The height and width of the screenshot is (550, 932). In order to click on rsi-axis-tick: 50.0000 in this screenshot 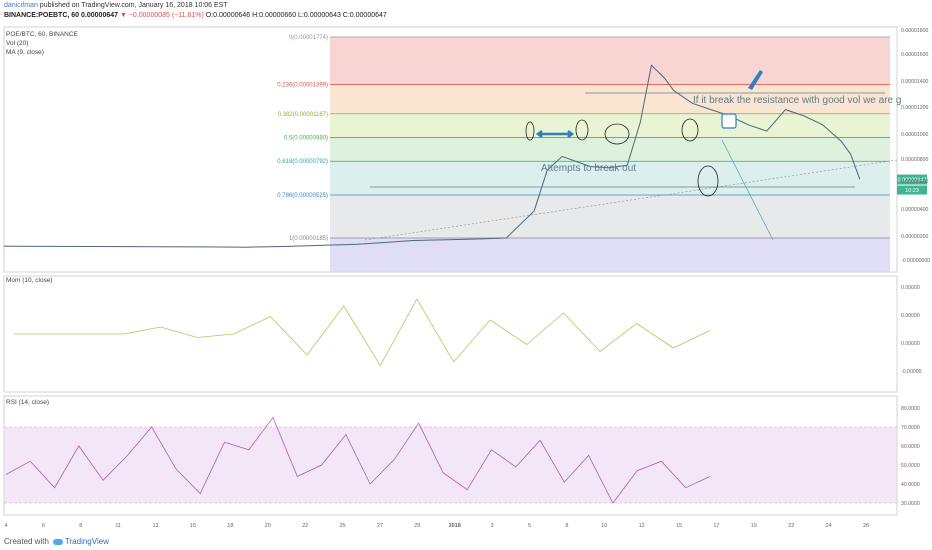, I will do `click(910, 466)`.